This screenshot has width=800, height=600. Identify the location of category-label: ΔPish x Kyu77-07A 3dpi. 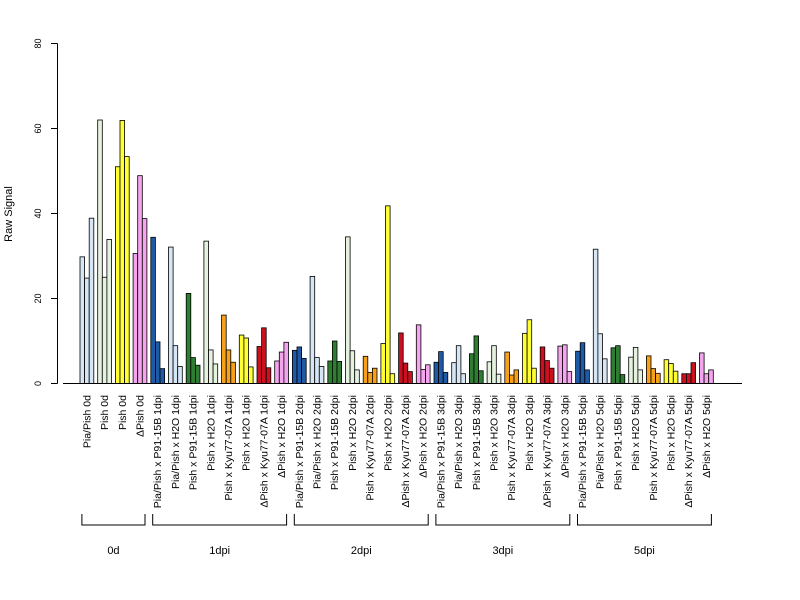
(548, 451).